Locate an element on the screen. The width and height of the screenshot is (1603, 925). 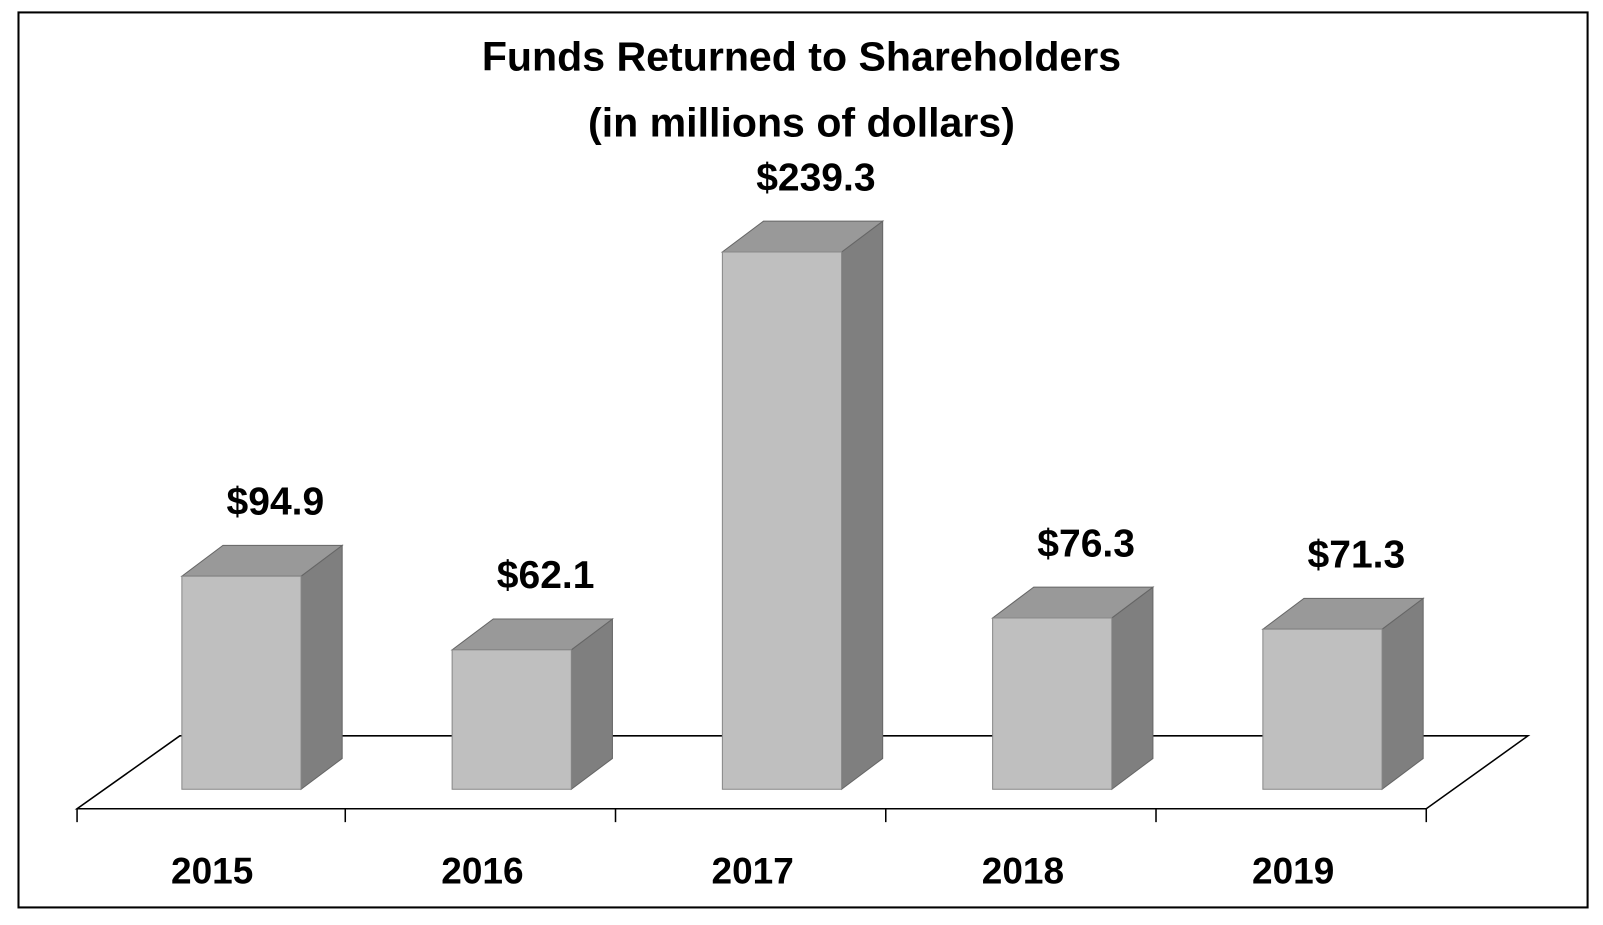
x-tick-label: 2015 is located at coordinates (212, 870).